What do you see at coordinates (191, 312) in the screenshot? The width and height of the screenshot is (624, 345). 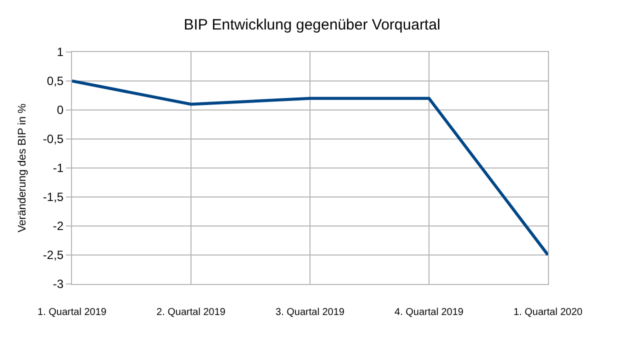 I see `x-tick-label: 2. Quartal 2019` at bounding box center [191, 312].